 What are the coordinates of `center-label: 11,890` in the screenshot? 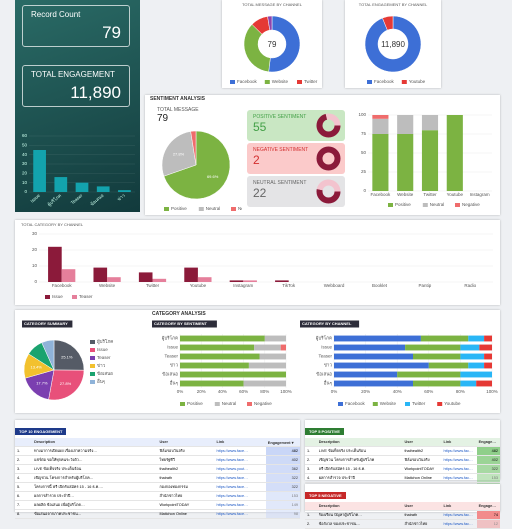 It's located at (393, 44).